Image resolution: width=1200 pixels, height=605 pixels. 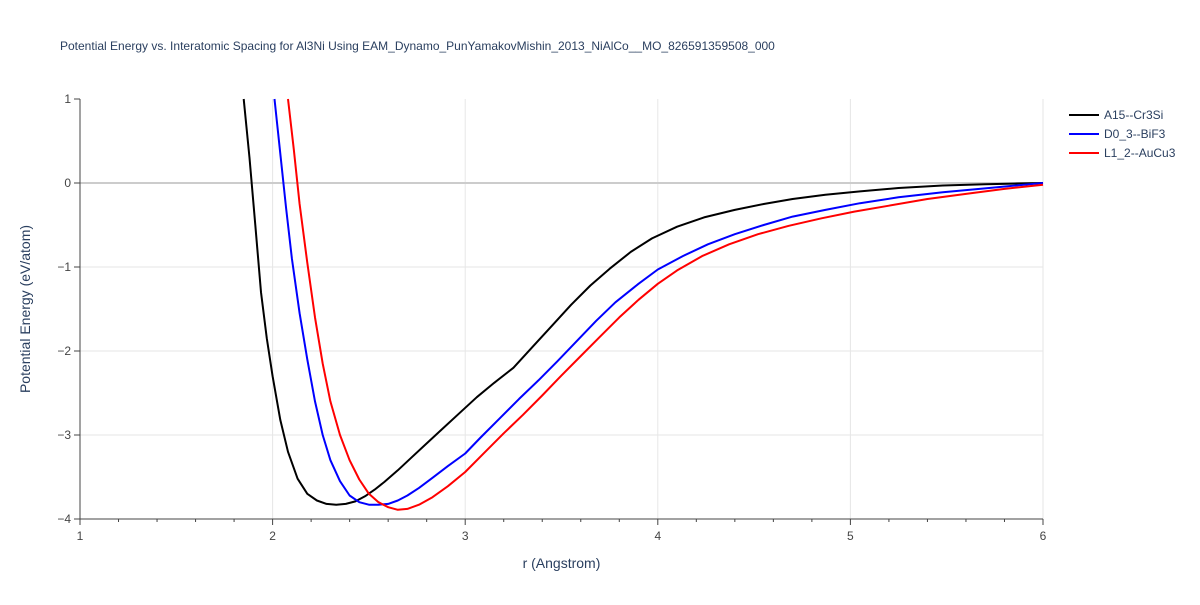 What do you see at coordinates (25, 309) in the screenshot?
I see `y-axis-title: Potential Energy (eV/atom)` at bounding box center [25, 309].